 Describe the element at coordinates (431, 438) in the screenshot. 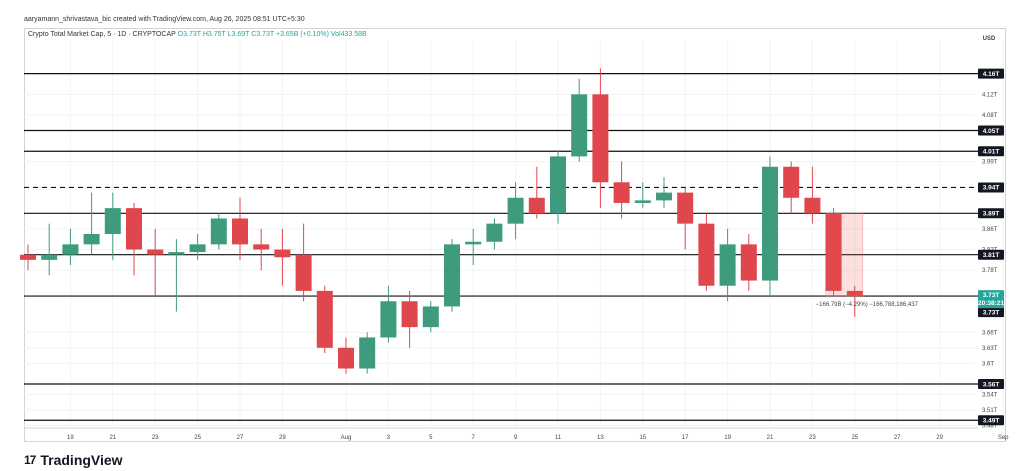

I see `x-tick-label-8: 5` at that location.